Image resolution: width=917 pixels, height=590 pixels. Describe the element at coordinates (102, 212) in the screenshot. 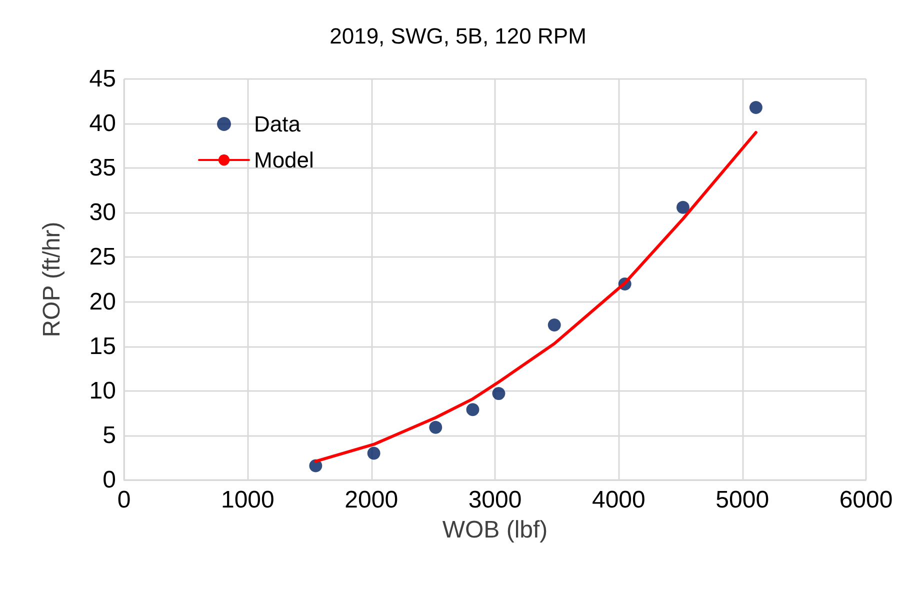

I see `y-tick-label: 30` at that location.